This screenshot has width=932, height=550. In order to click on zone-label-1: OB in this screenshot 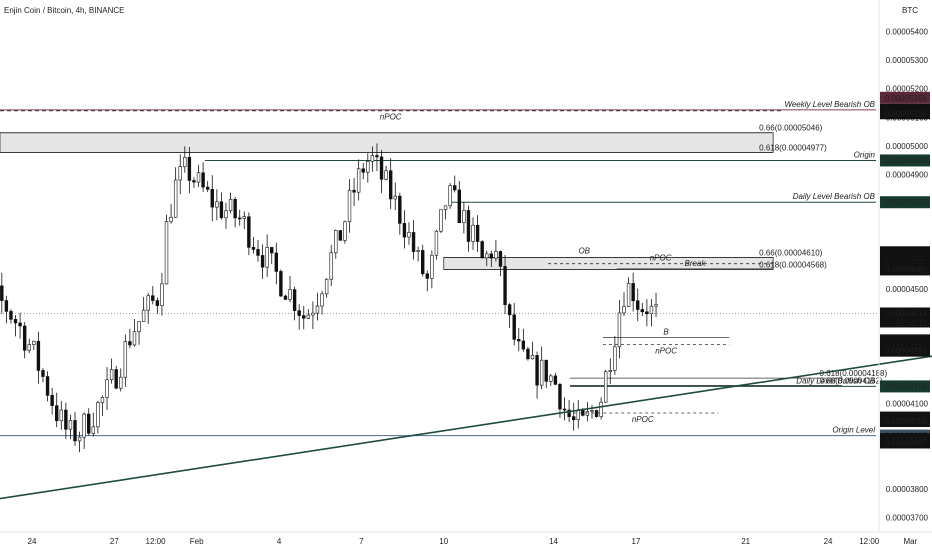, I will do `click(584, 250)`.